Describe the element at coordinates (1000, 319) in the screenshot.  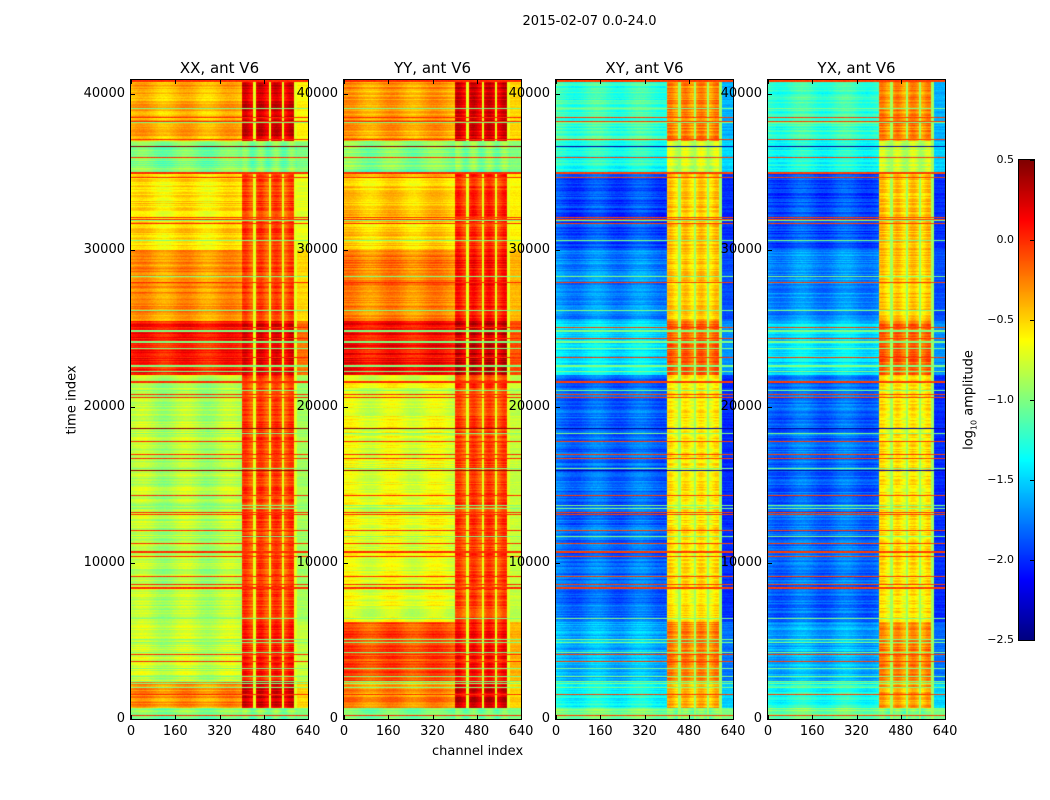
I see `colorbar-tick-label: −0.5` at that location.